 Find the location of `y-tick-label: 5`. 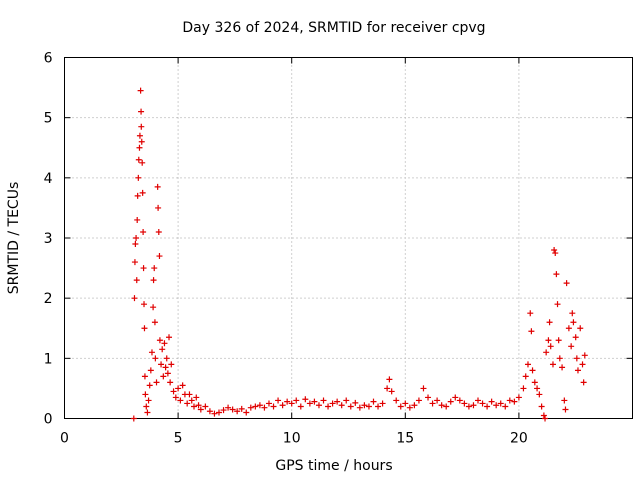

y-tick-label: 5 is located at coordinates (48, 119).